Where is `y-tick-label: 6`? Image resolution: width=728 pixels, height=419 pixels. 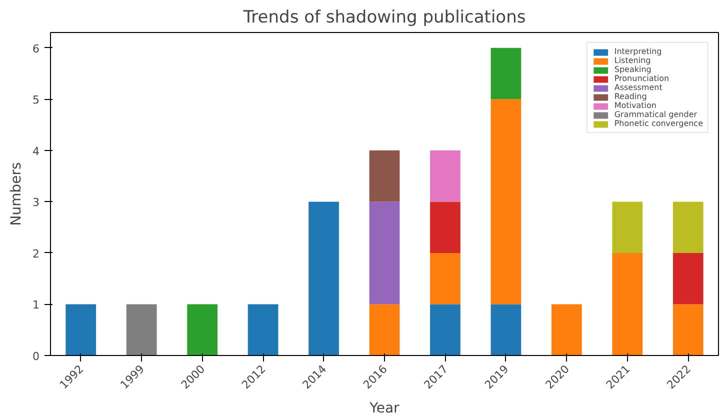
y-tick-label: 6 is located at coordinates (36, 49).